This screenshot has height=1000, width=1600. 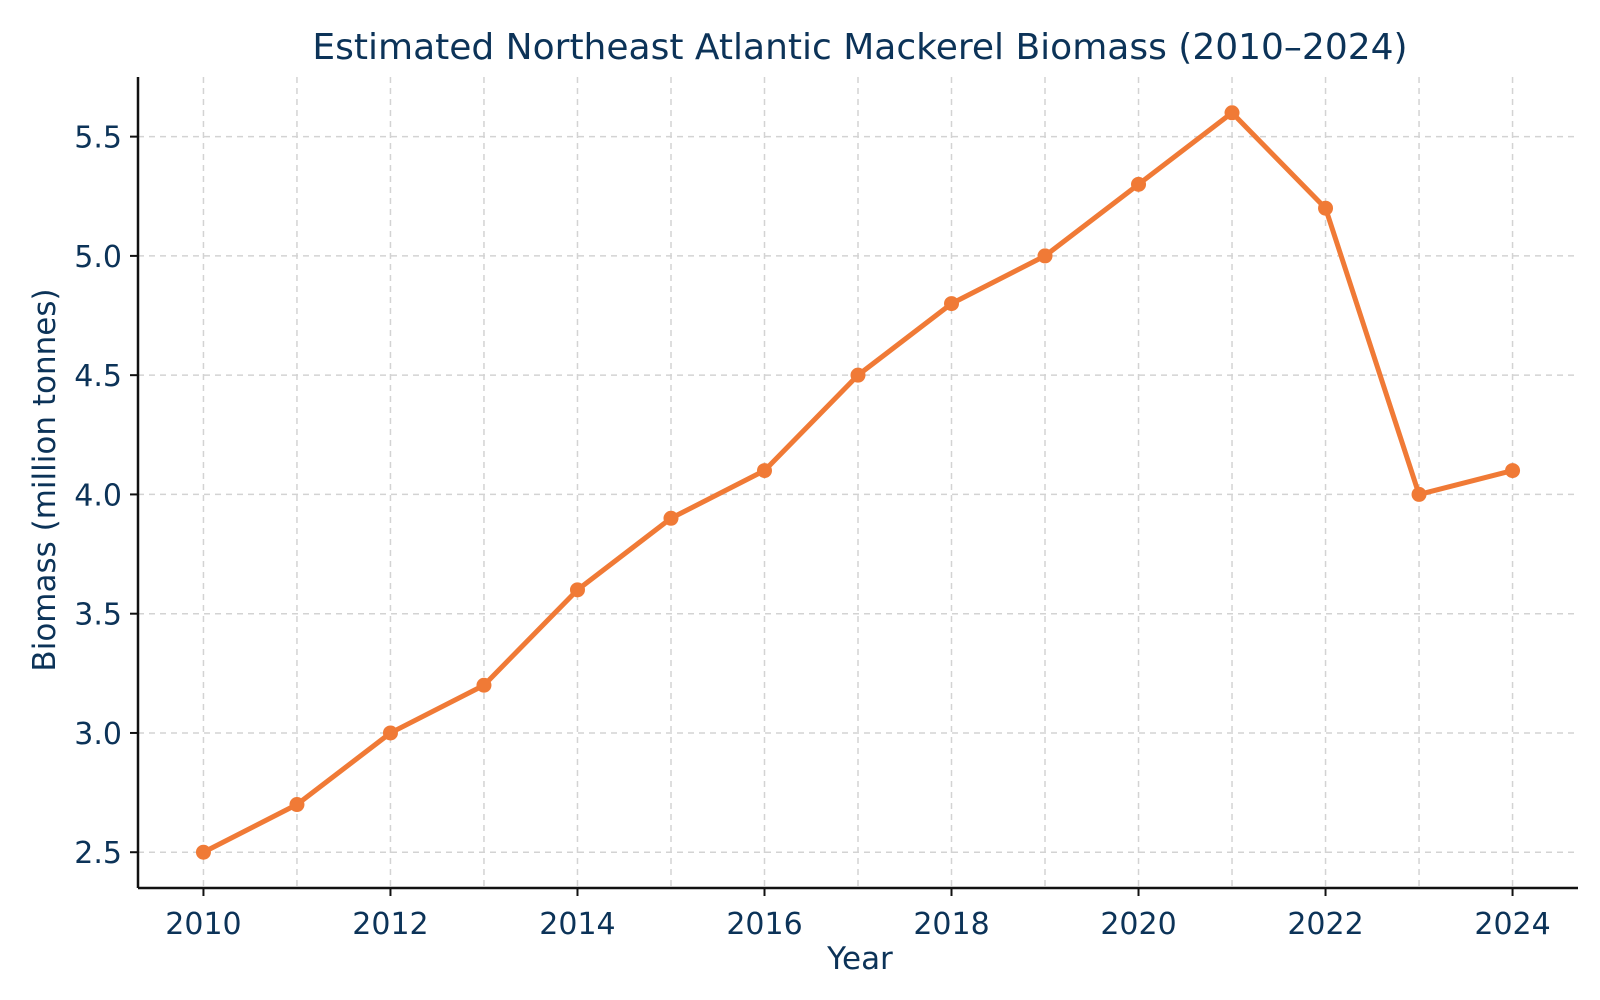 I want to click on y-tick-label: 4.5, so click(x=98, y=376).